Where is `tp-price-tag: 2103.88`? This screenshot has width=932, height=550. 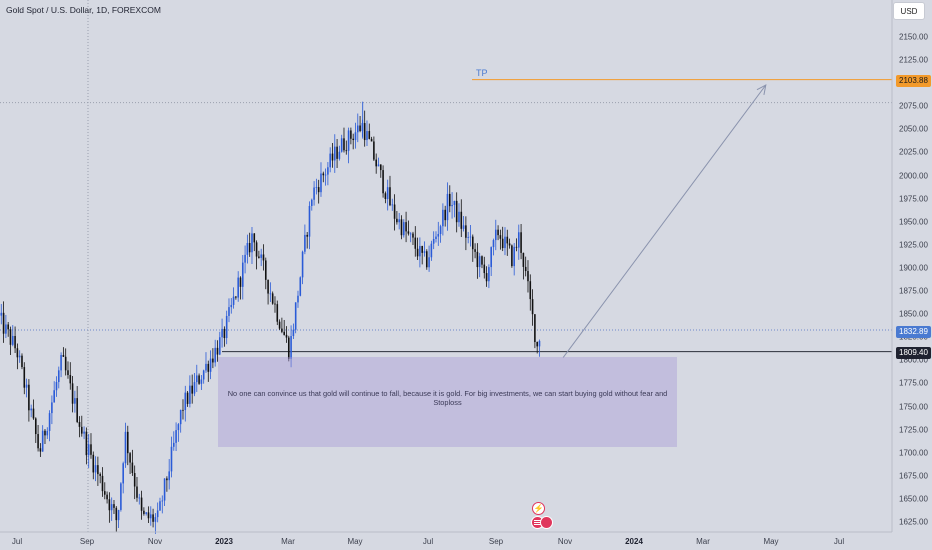 tp-price-tag: 2103.88 is located at coordinates (913, 81).